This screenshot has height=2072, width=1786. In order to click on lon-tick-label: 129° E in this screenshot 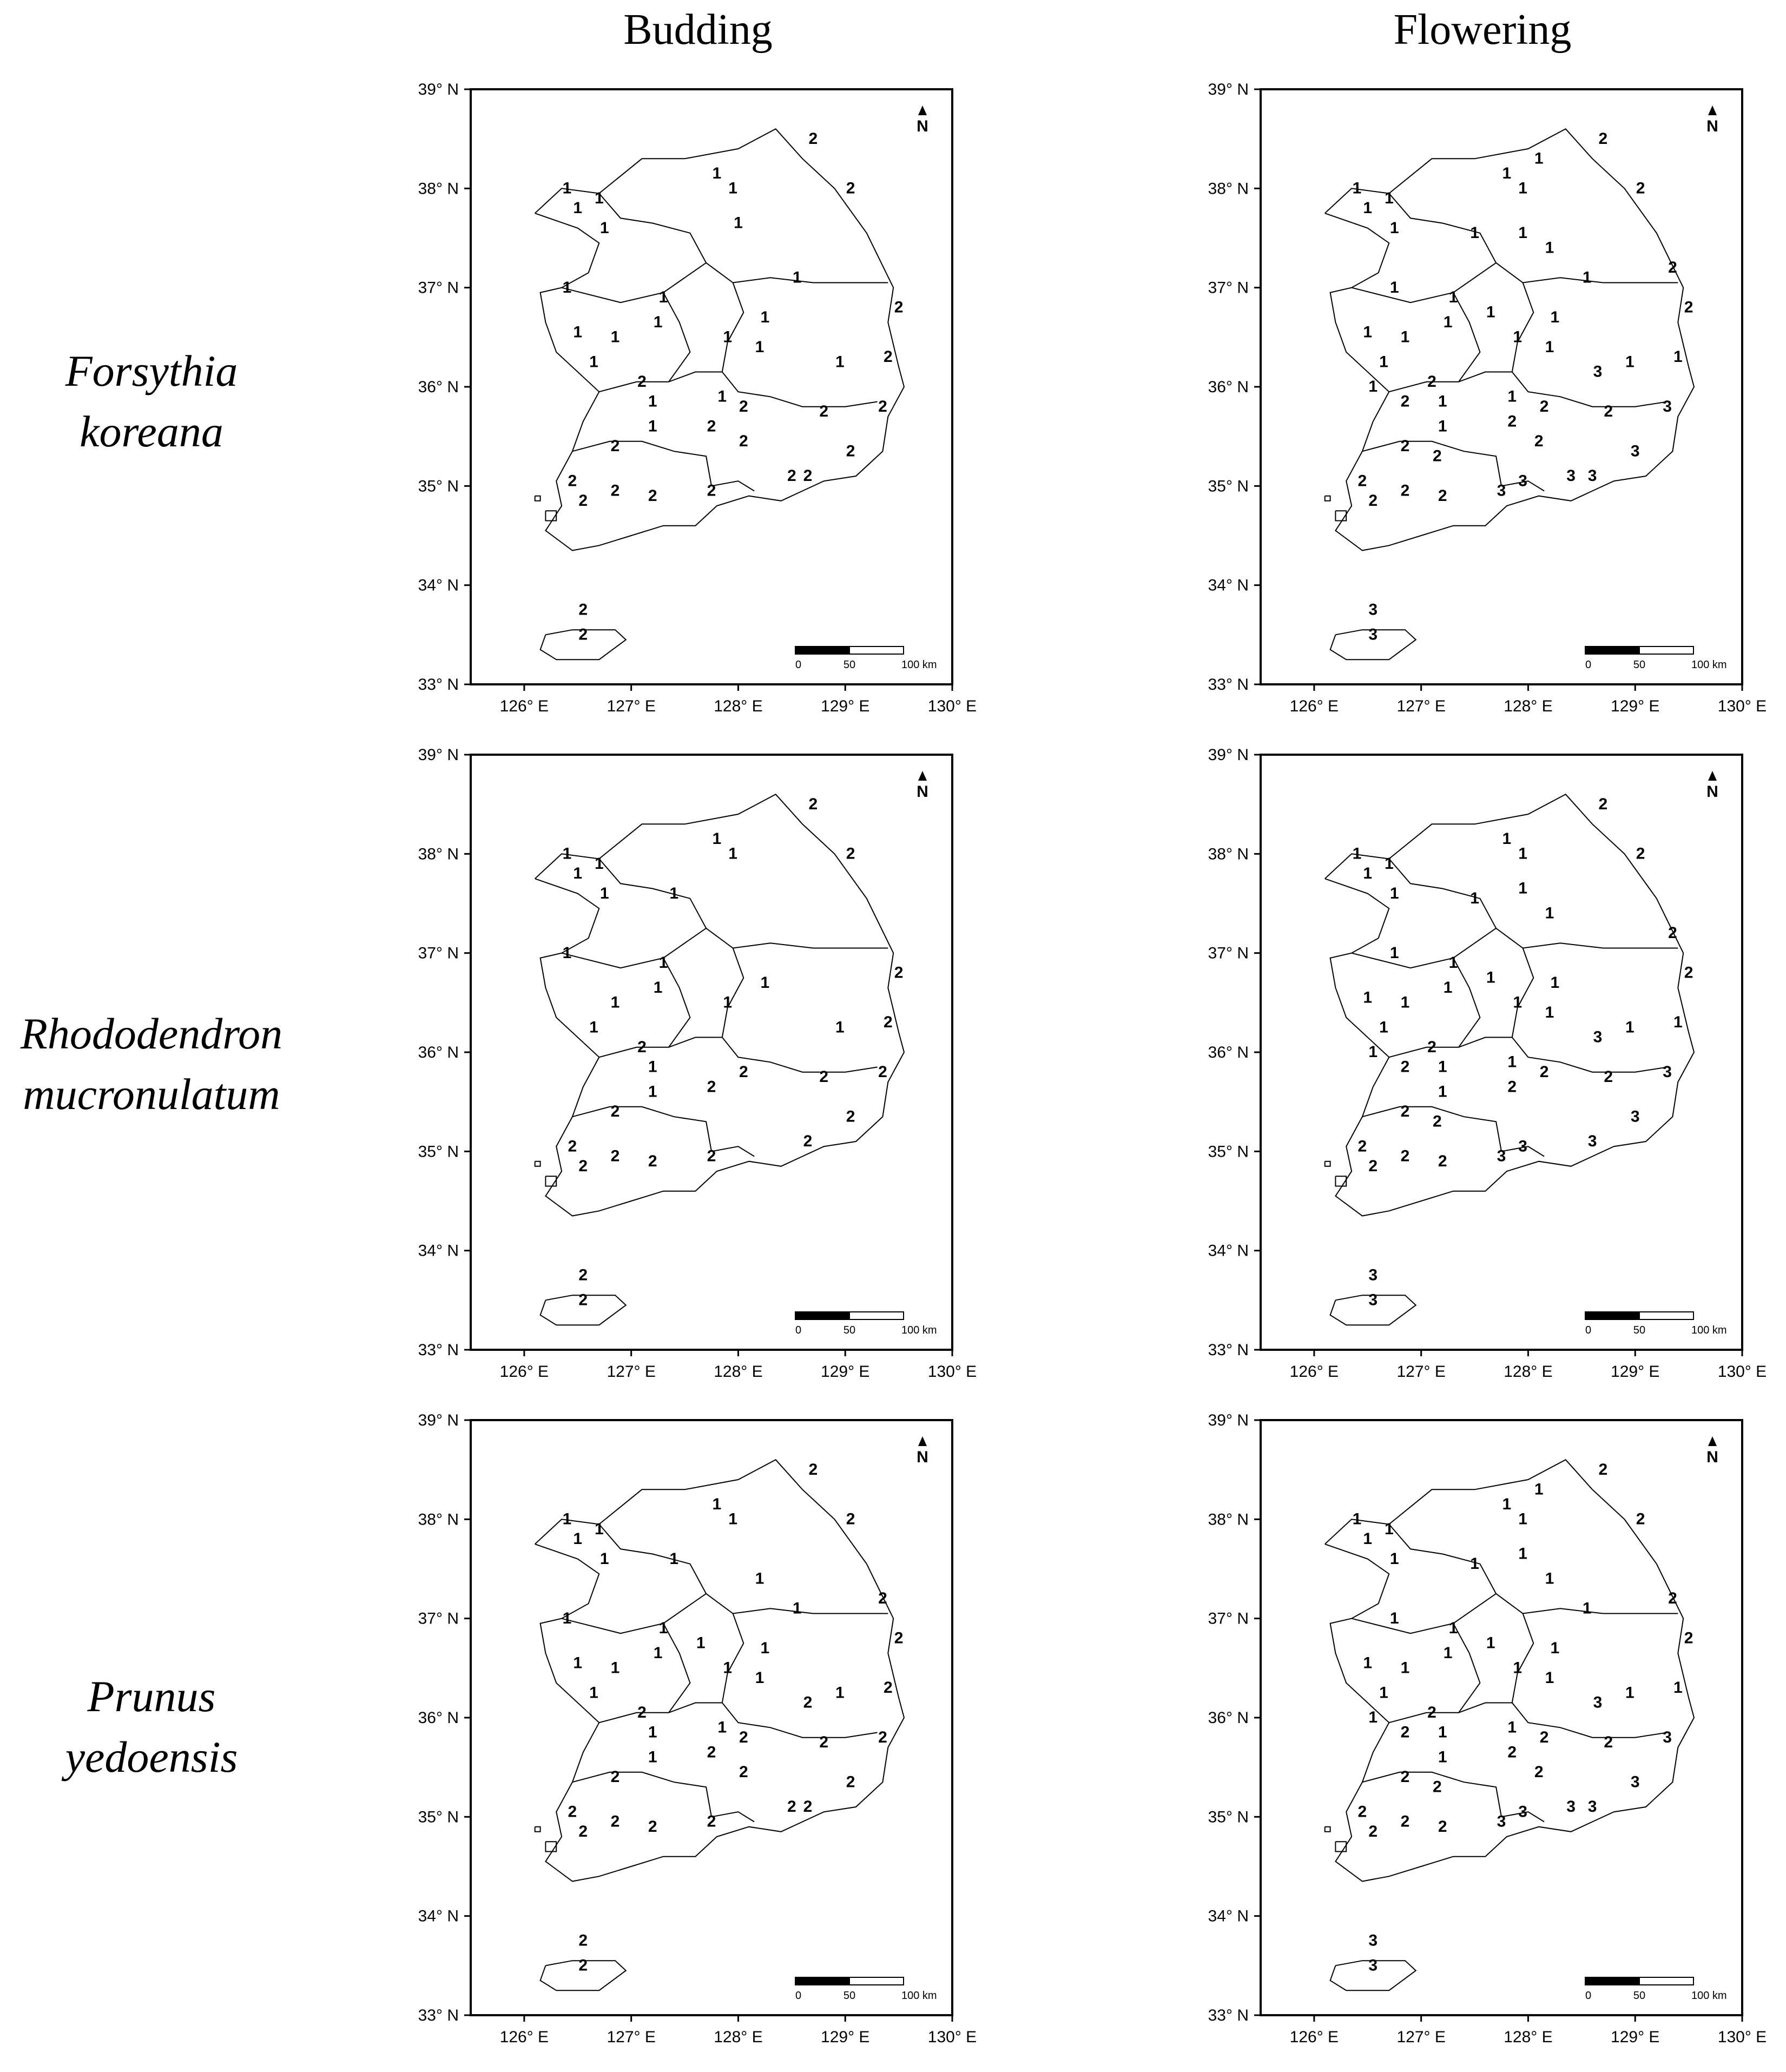, I will do `click(845, 706)`.